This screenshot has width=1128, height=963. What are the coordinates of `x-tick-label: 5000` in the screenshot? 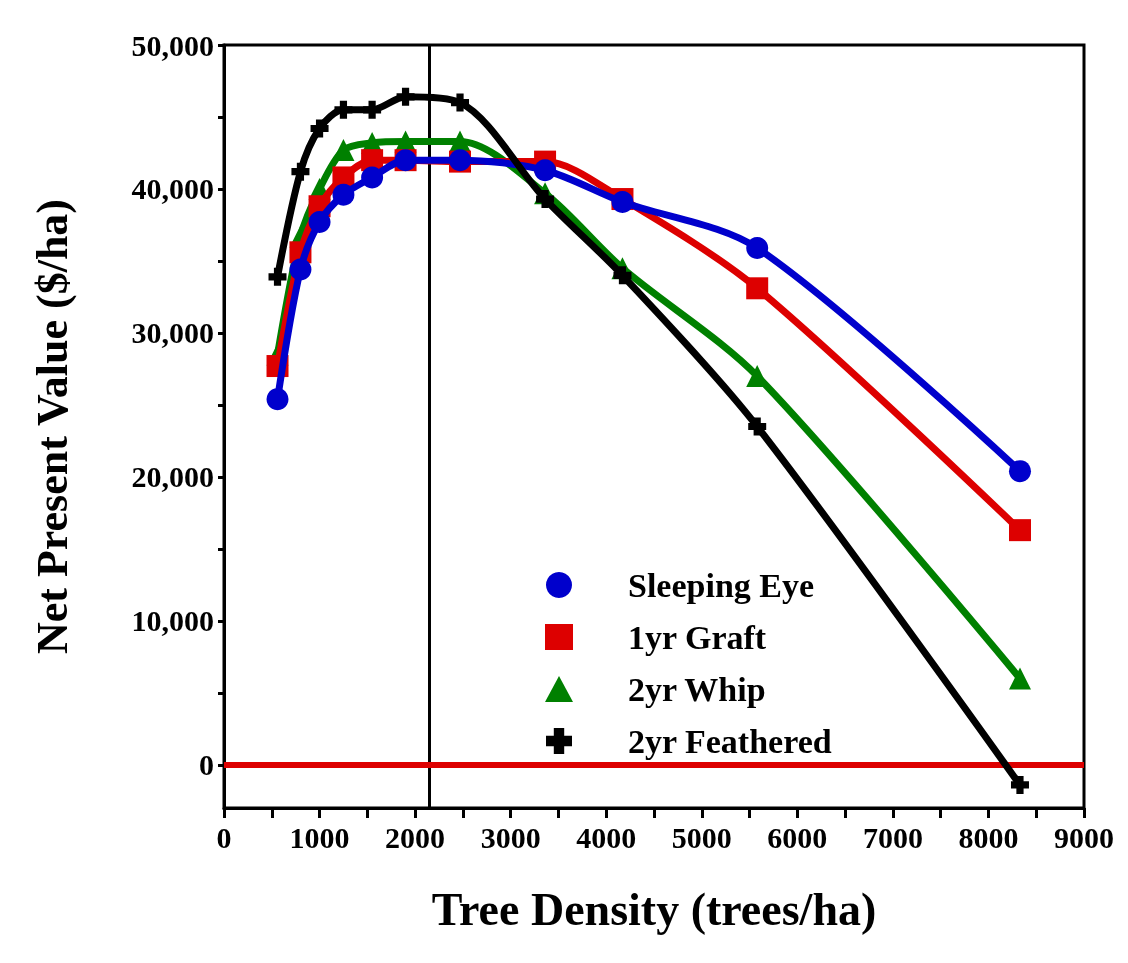 It's located at (701, 837).